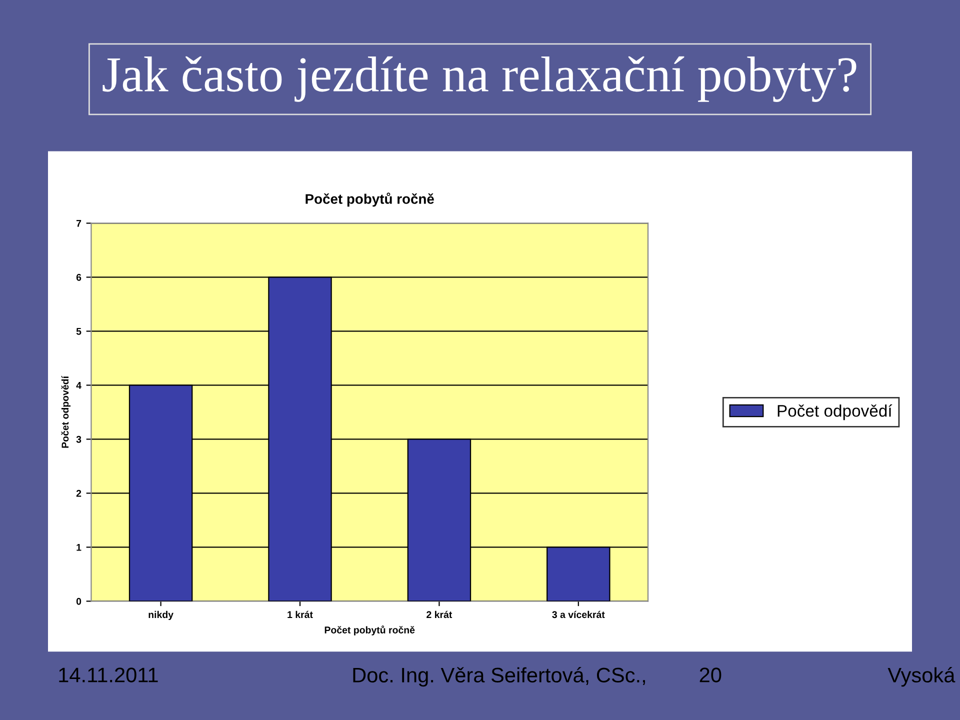 This screenshot has height=720, width=960. What do you see at coordinates (79, 601) in the screenshot?
I see `y-tick-label: 0` at bounding box center [79, 601].